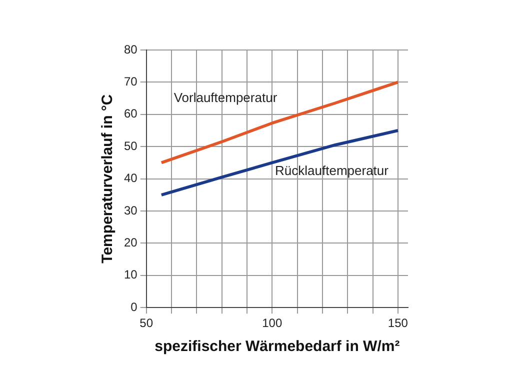  I want to click on series-label: Vorlauftemperatur, so click(226, 97).